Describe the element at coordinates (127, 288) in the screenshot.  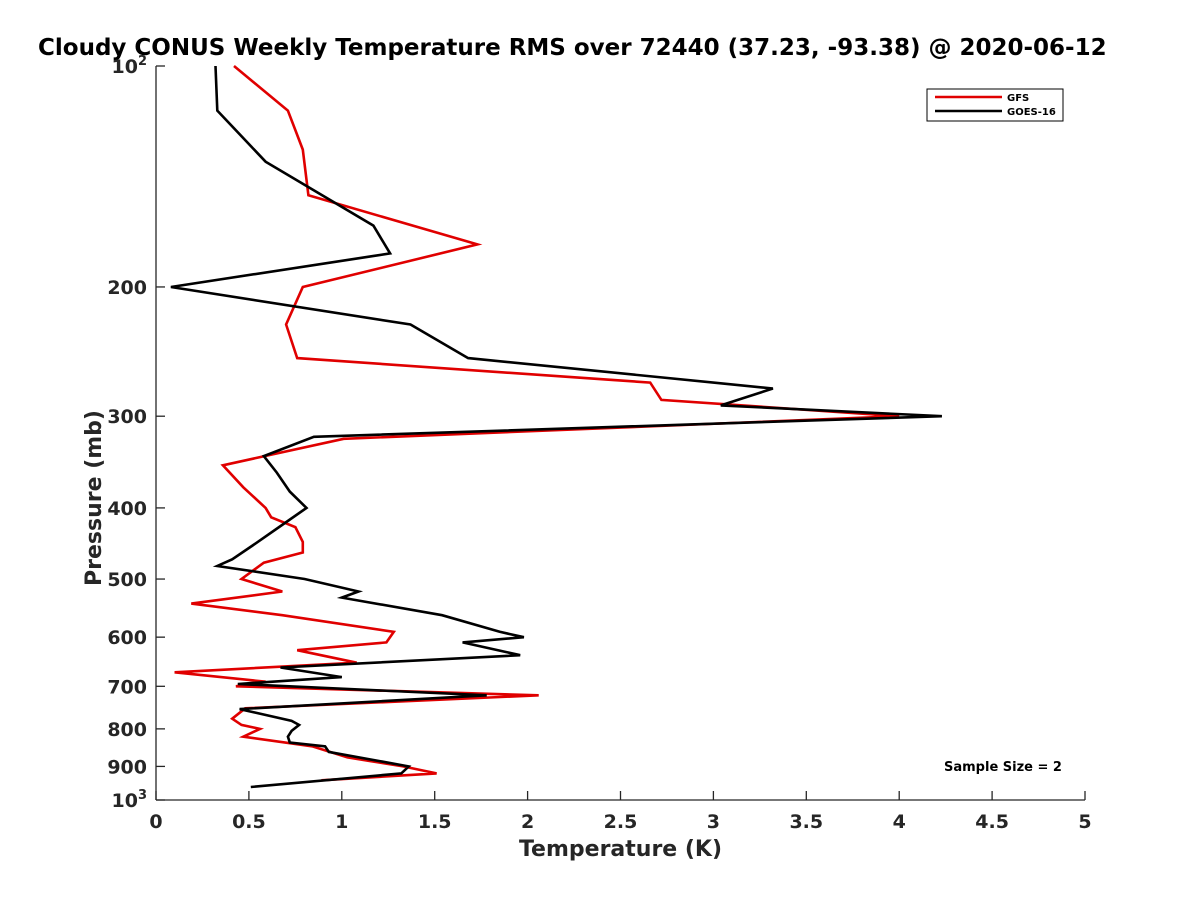
I see `y-tick-label: 200` at that location.